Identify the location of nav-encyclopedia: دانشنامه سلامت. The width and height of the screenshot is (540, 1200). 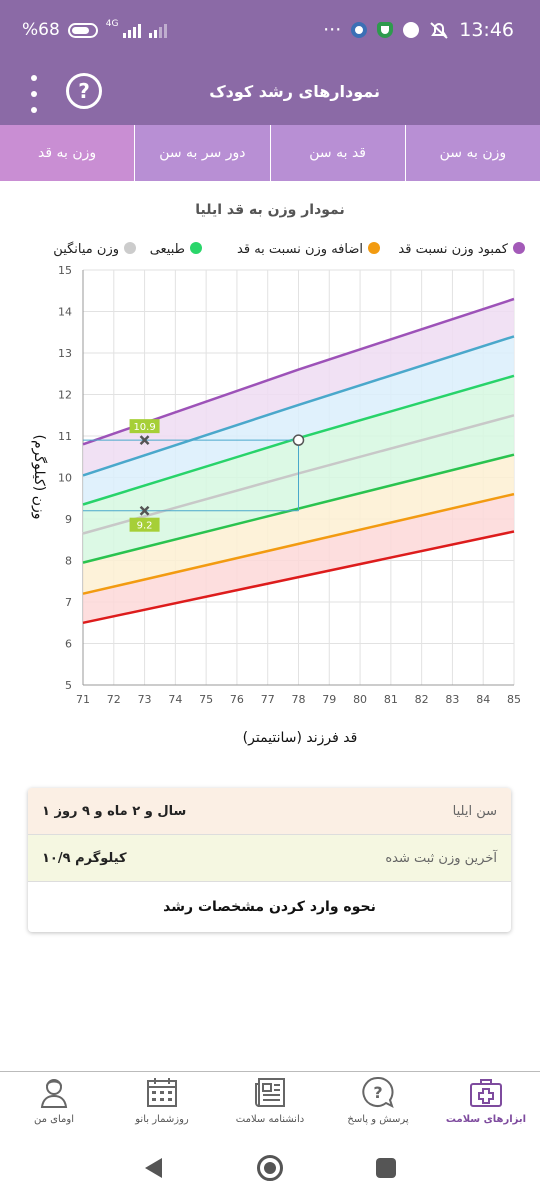
(270, 1103).